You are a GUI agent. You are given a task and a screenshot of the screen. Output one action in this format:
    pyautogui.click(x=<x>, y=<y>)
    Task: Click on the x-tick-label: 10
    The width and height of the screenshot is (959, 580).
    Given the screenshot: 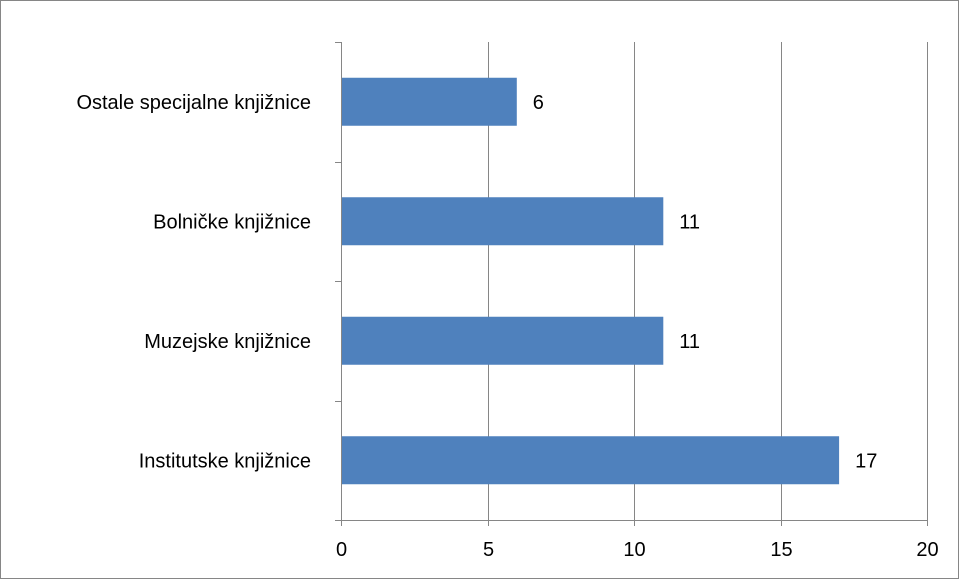 What is the action you would take?
    pyautogui.click(x=634, y=550)
    